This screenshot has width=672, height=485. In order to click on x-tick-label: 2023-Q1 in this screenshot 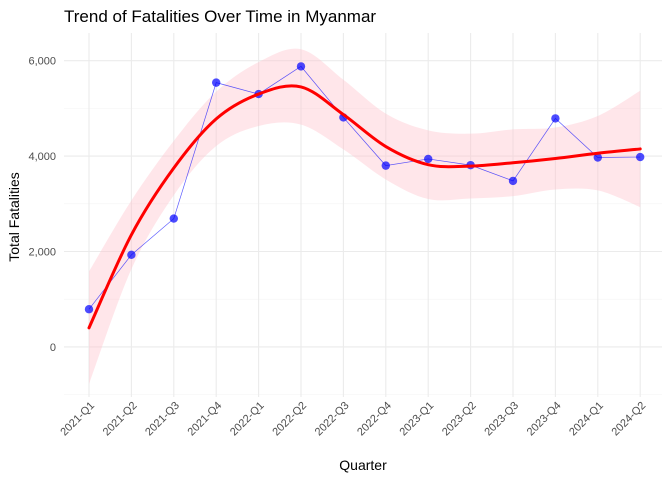, I will do `click(417, 419)`.